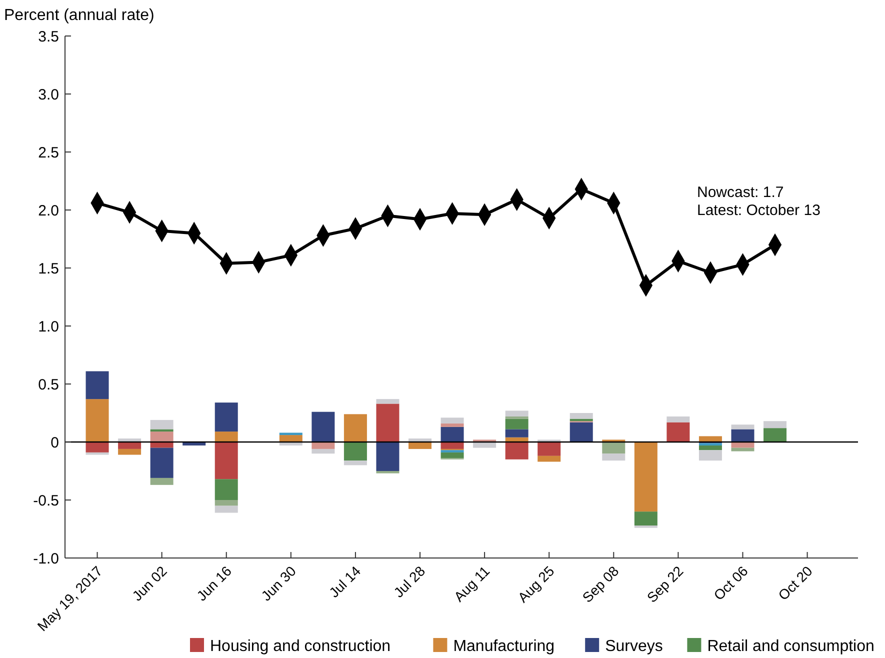 This screenshot has height=658, width=885. Describe the element at coordinates (46, 501) in the screenshot. I see `y-tick-label: -0.5` at that location.